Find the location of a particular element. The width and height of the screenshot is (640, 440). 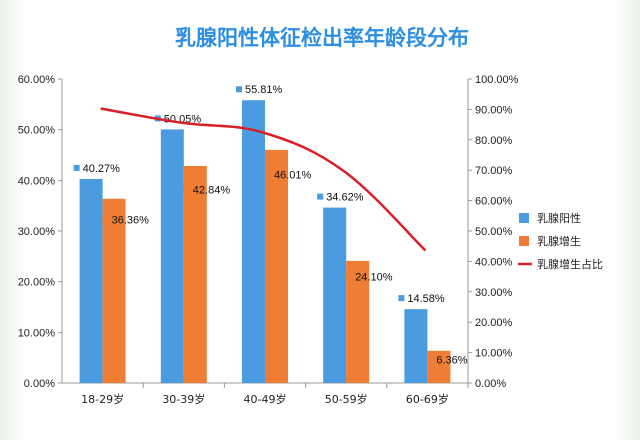

right-tick-label: 10.00% is located at coordinates (494, 354).